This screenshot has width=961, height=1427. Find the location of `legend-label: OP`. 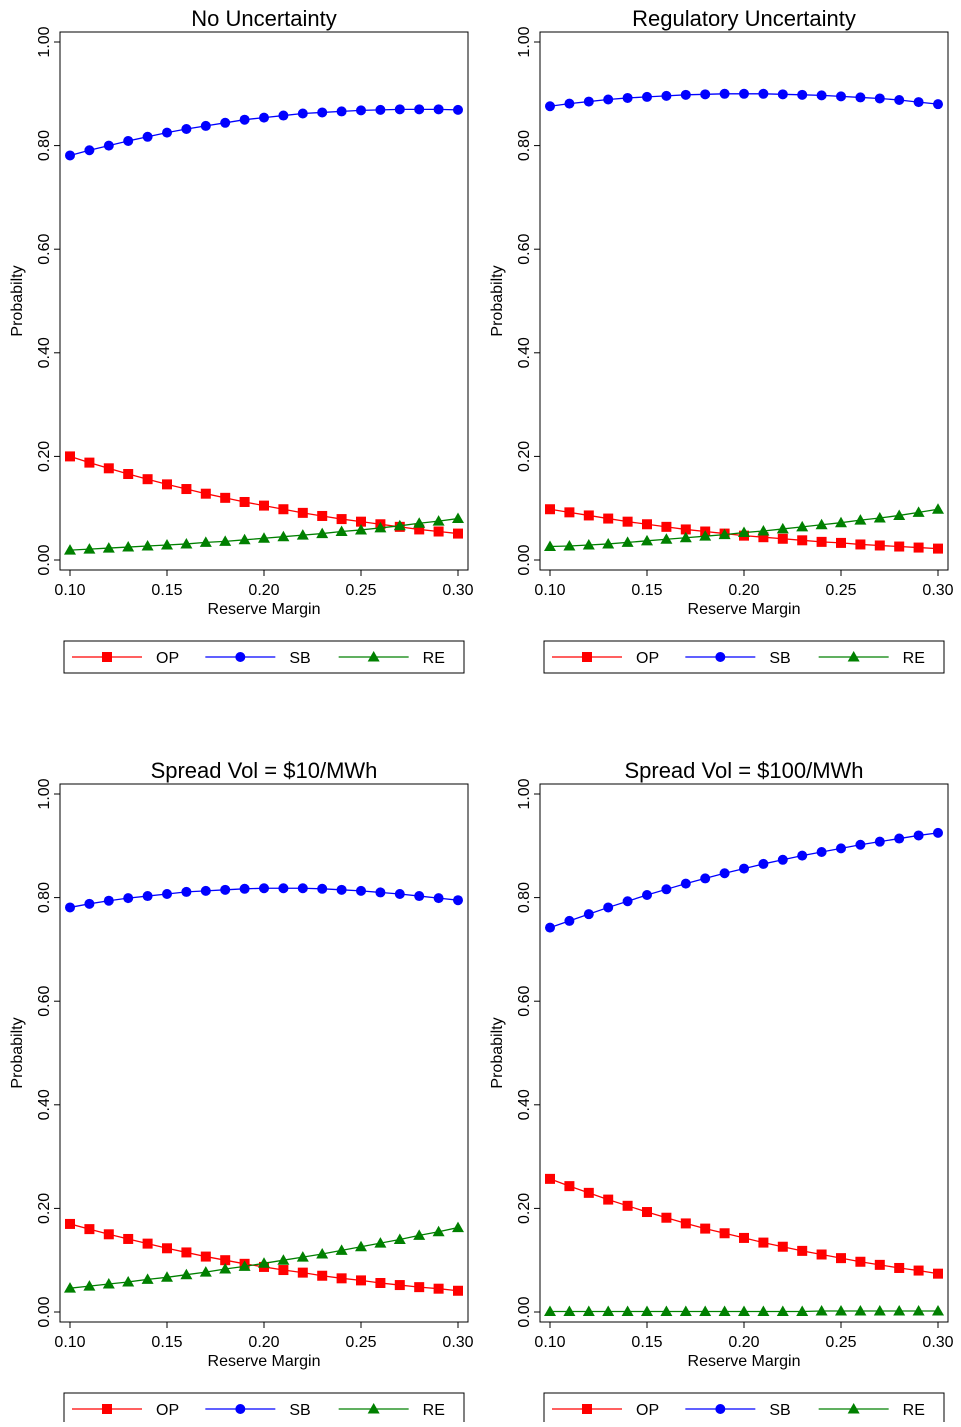

legend-label: OP is located at coordinates (167, 658).